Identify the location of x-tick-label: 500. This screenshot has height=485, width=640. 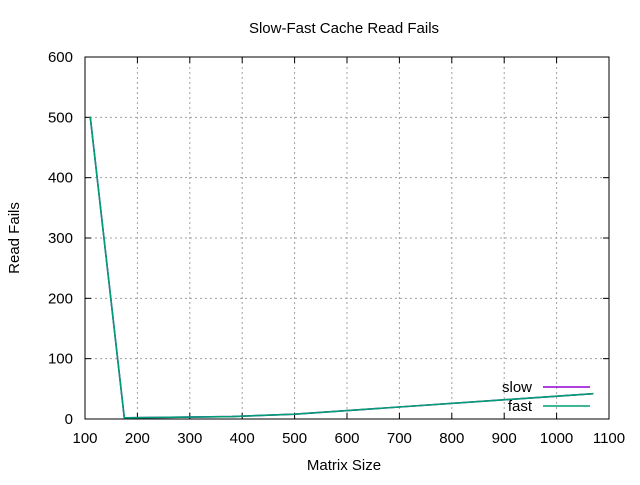
(294, 438).